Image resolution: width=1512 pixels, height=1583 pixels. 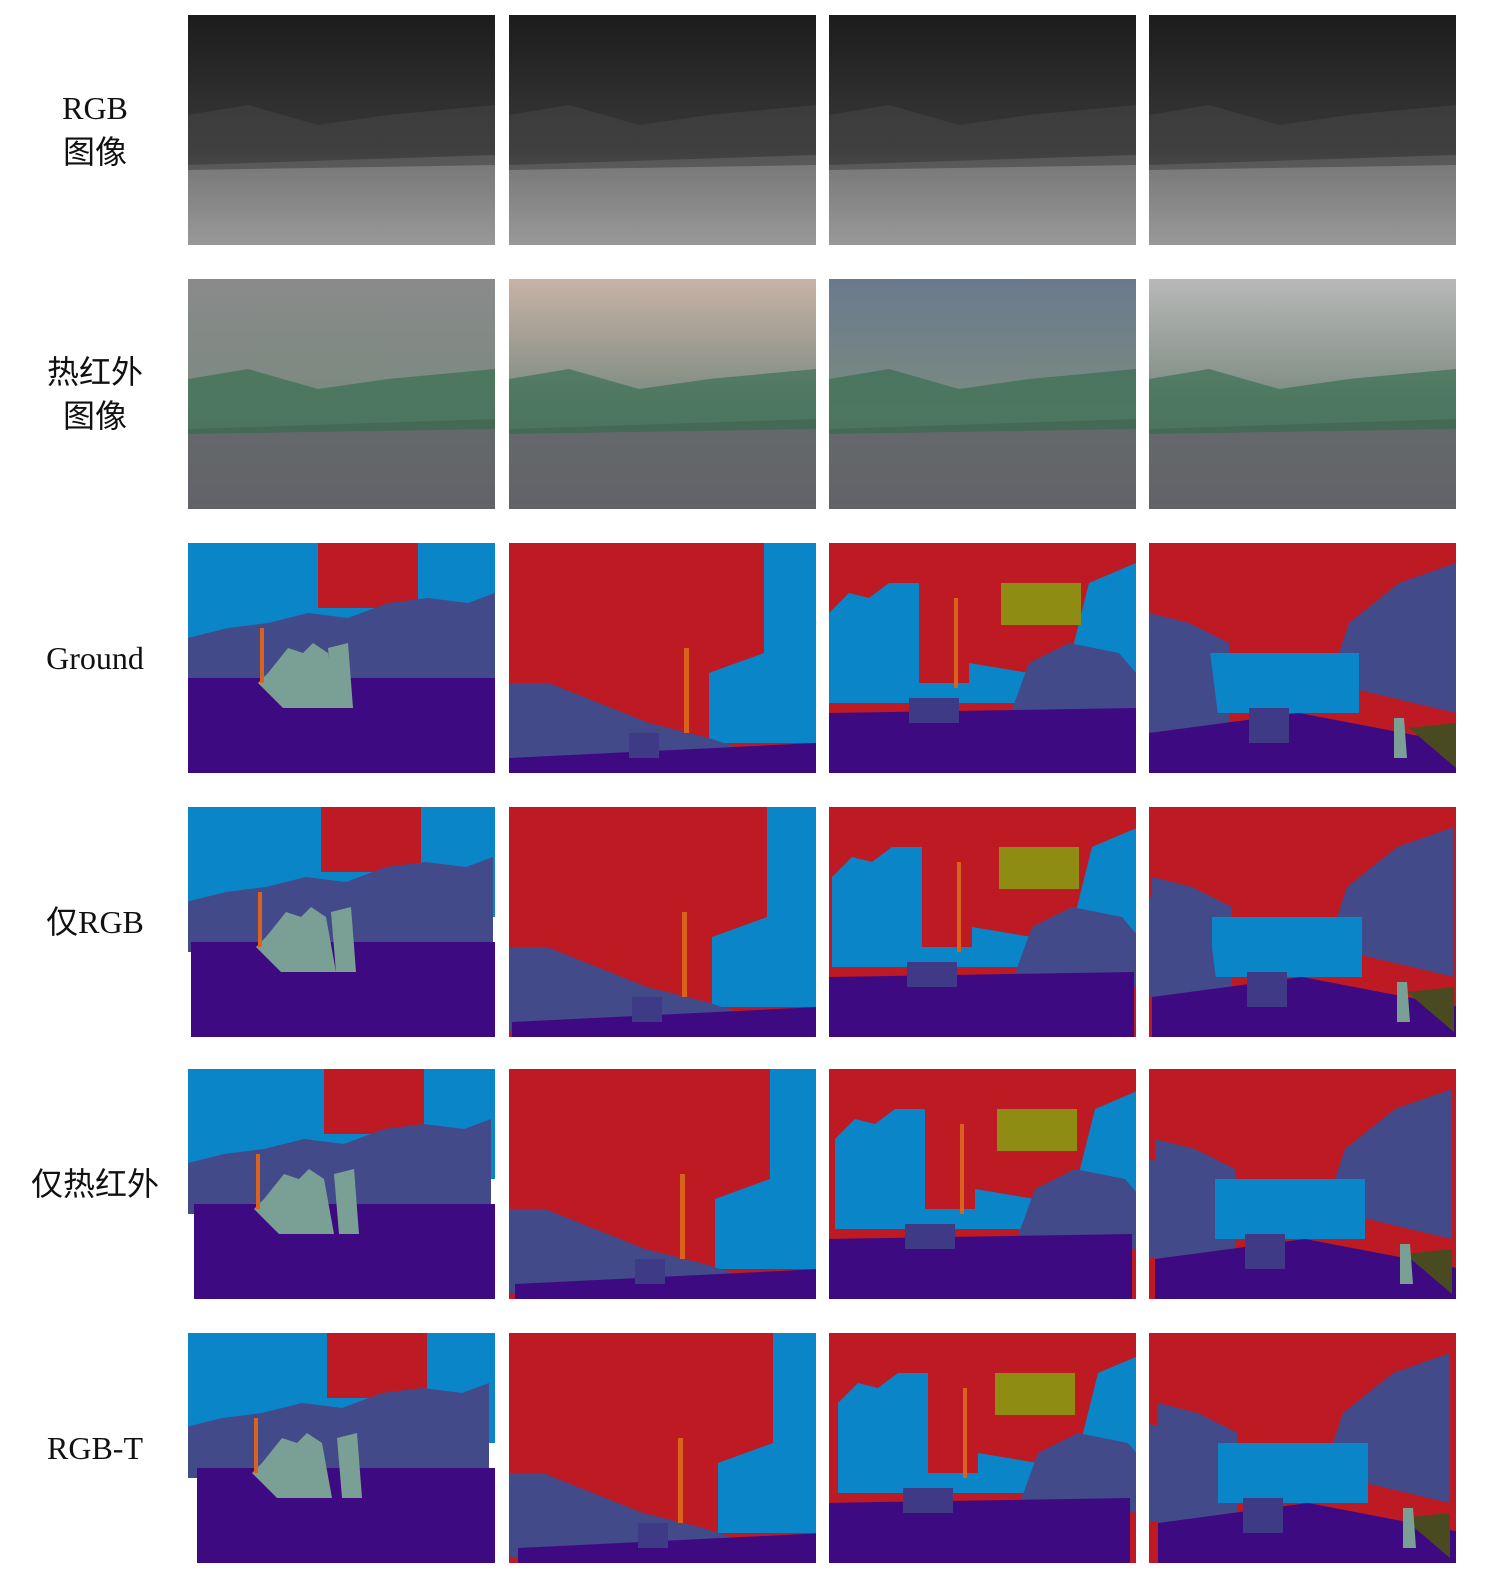 What do you see at coordinates (94, 152) in the screenshot?
I see `row-label-line: 图像` at bounding box center [94, 152].